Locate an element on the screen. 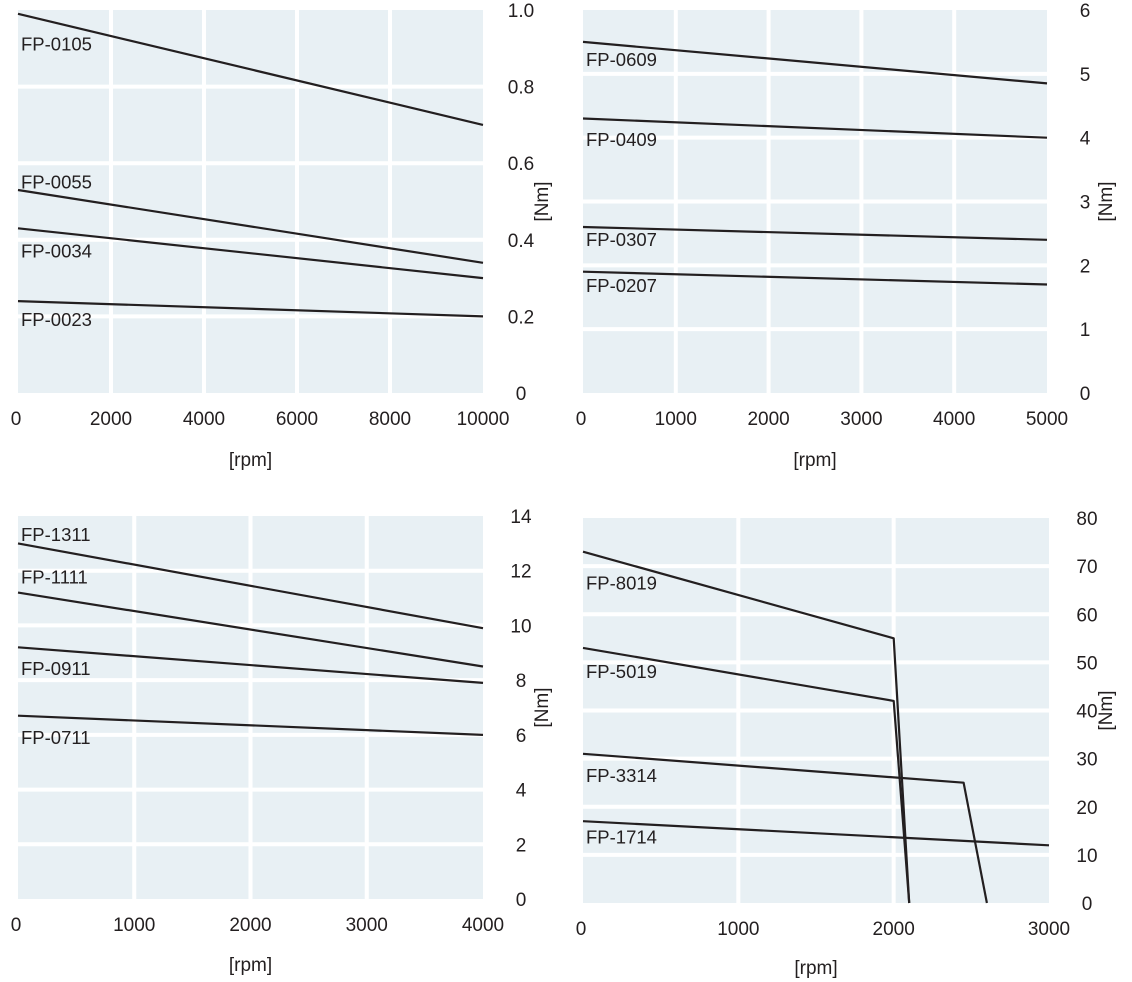 The image size is (1132, 982). series-label: FP-8019 is located at coordinates (621, 582).